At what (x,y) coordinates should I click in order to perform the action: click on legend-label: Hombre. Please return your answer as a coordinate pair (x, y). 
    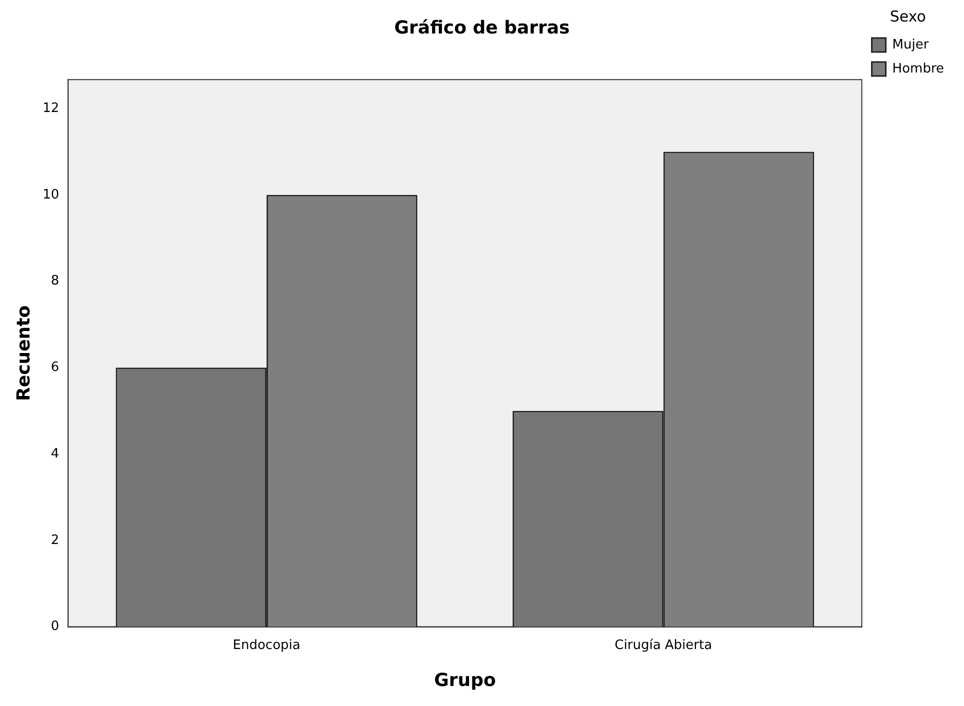
    Looking at the image, I should click on (918, 68).